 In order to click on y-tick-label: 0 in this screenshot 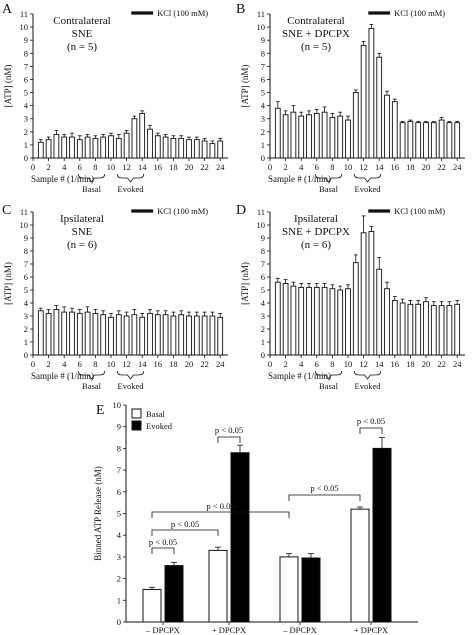, I will do `click(119, 622)`.